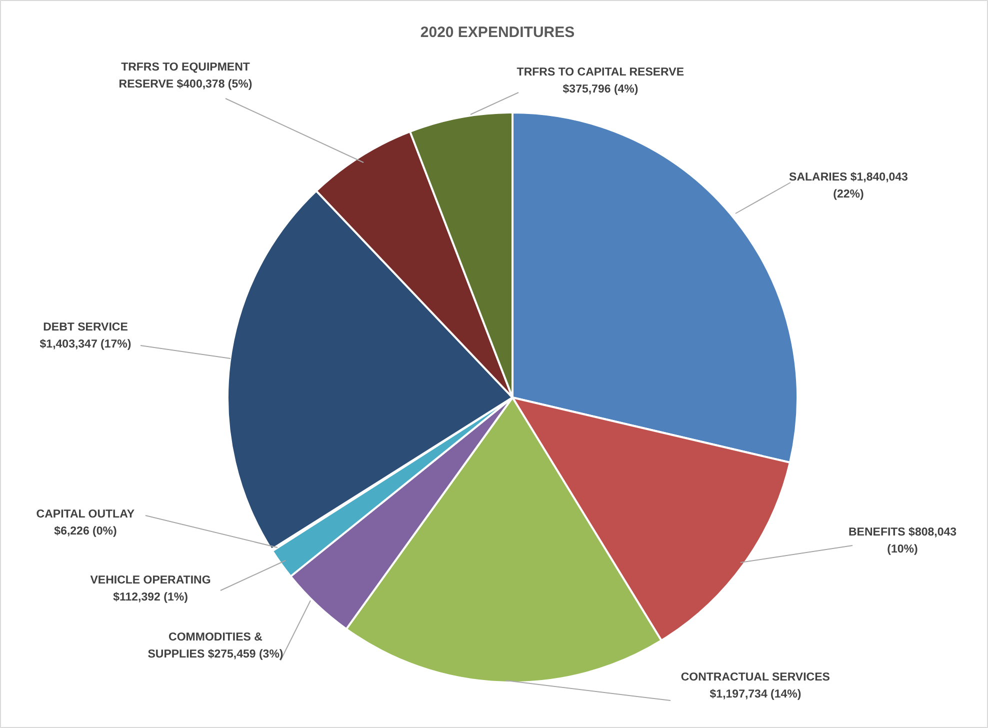  What do you see at coordinates (85, 514) in the screenshot?
I see `slice-label: CAPITAL OUTLAY` at bounding box center [85, 514].